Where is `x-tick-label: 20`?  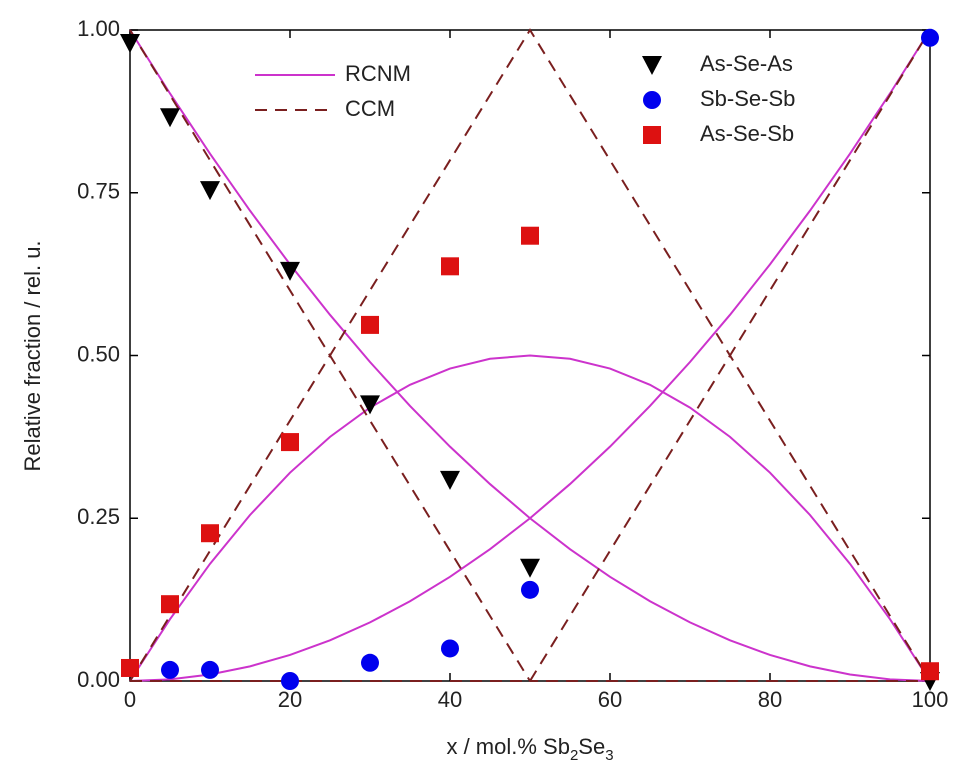
x-tick-label: 20 is located at coordinates (290, 699).